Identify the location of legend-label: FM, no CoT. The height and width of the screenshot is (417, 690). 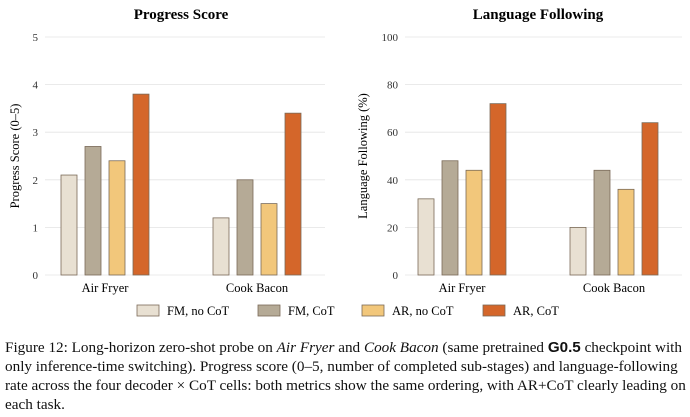
(198, 311).